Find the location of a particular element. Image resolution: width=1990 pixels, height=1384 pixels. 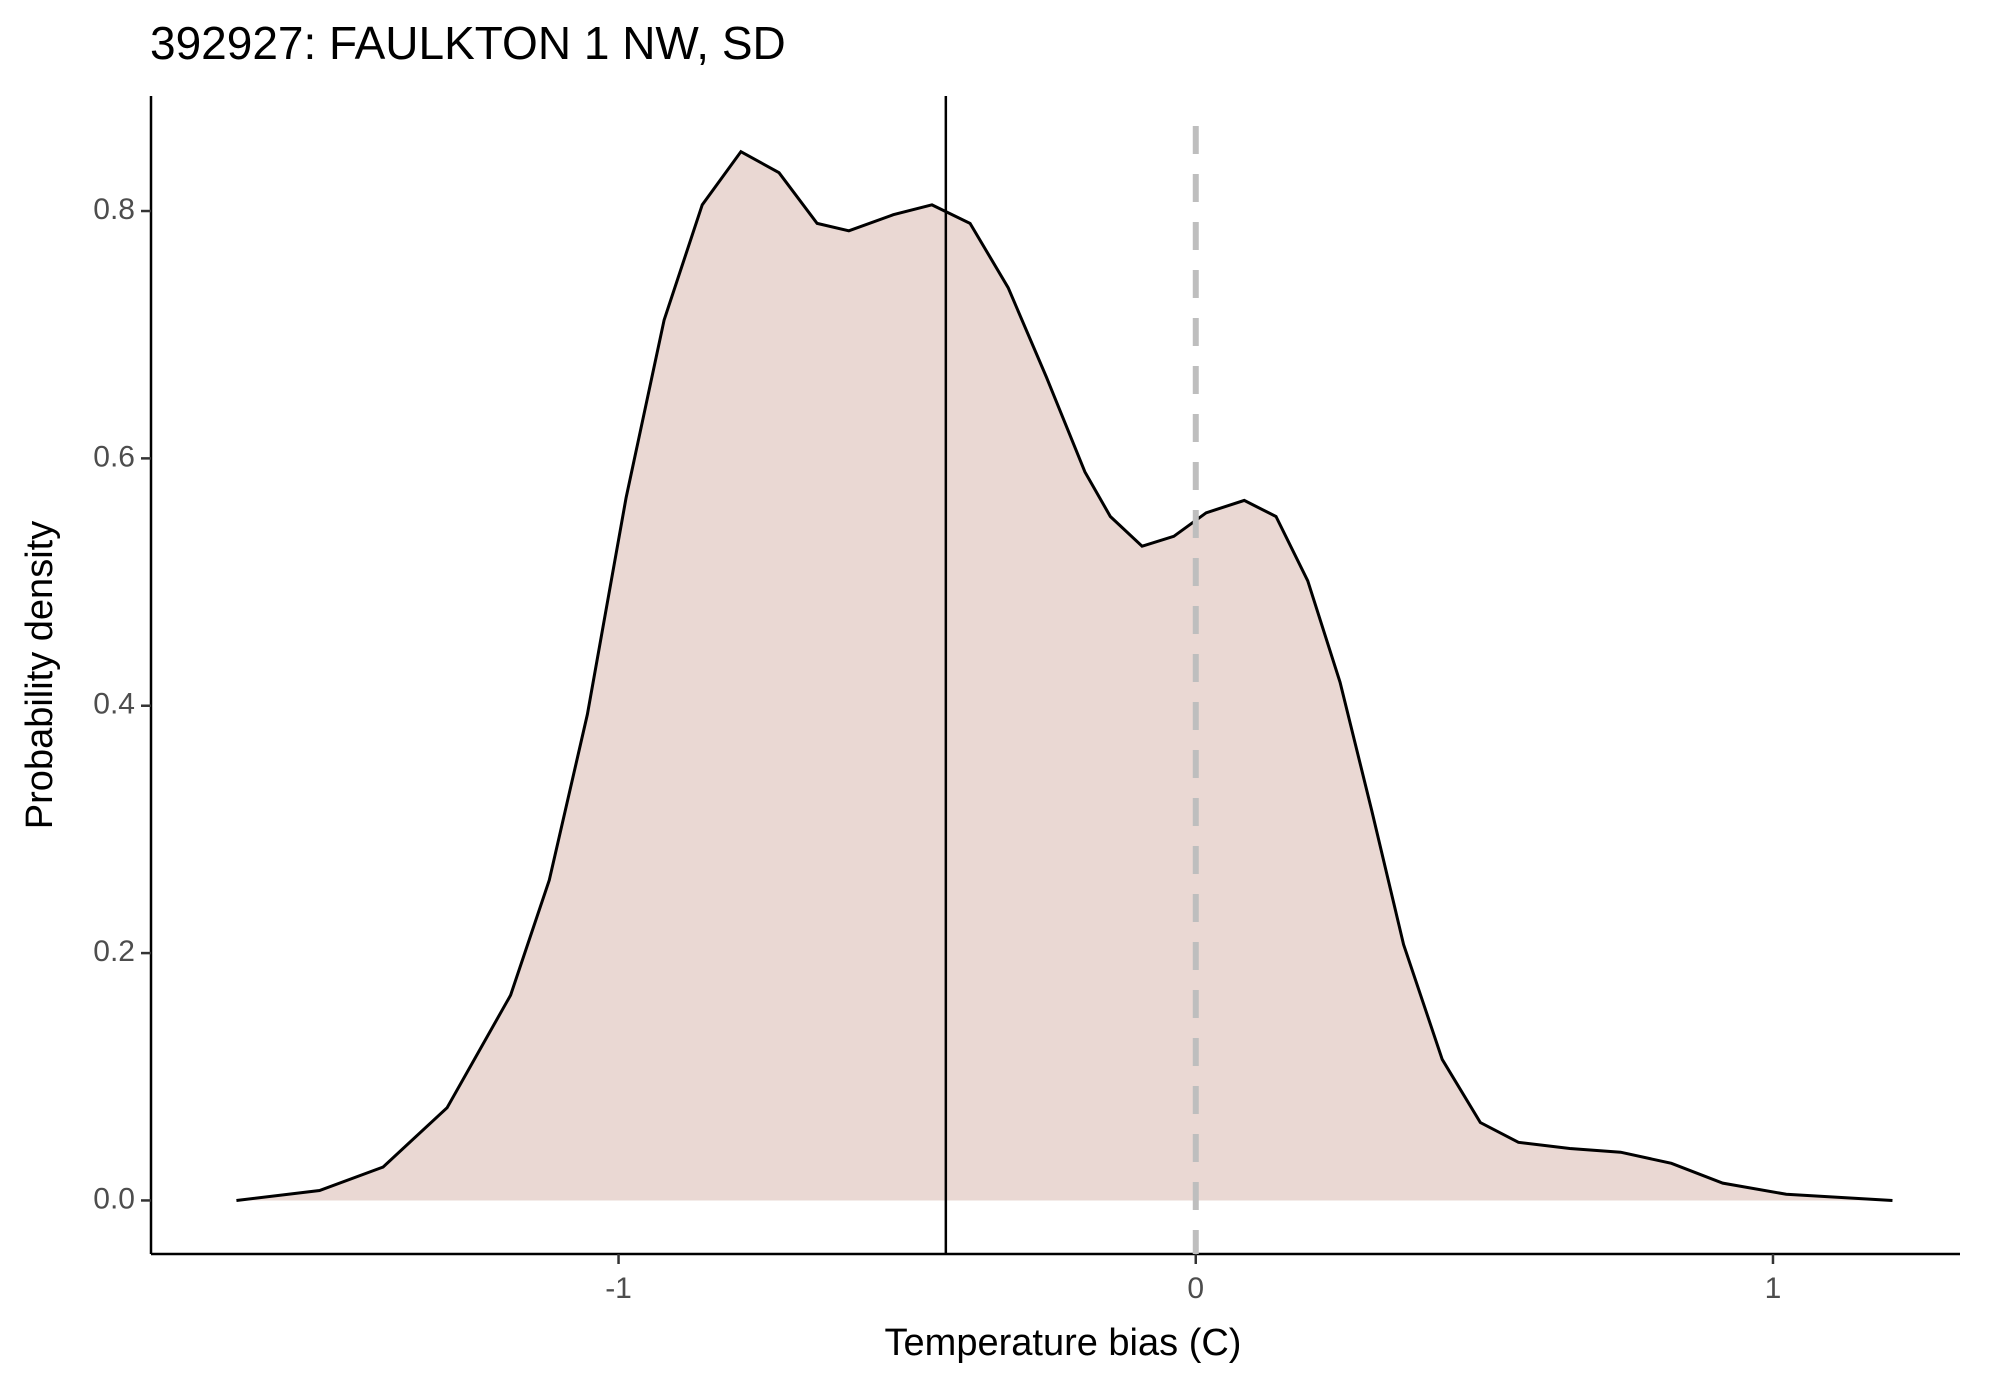

y-tick-label: 0.6 is located at coordinates (114, 456).